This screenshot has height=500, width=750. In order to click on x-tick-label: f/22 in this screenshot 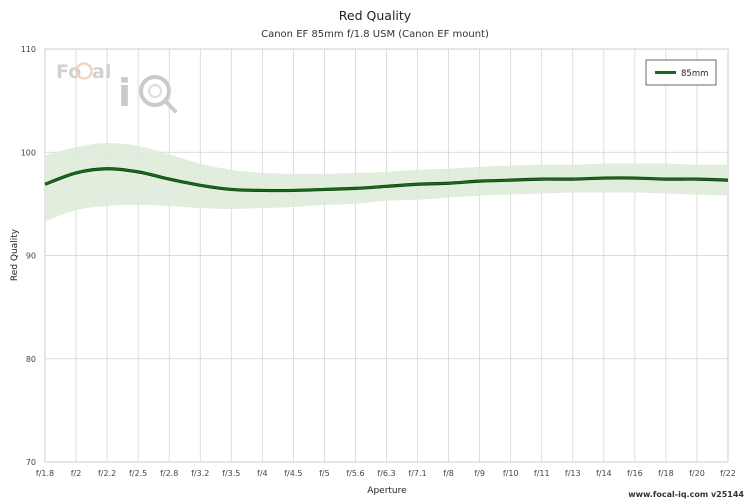, I will do `click(728, 473)`.